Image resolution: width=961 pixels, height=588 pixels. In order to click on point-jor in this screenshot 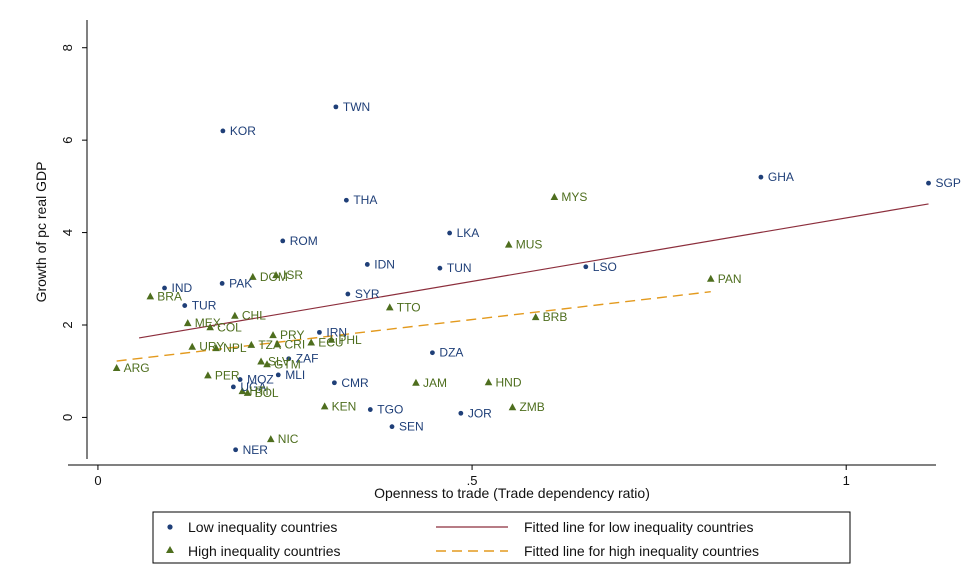, I will do `click(460, 413)`.